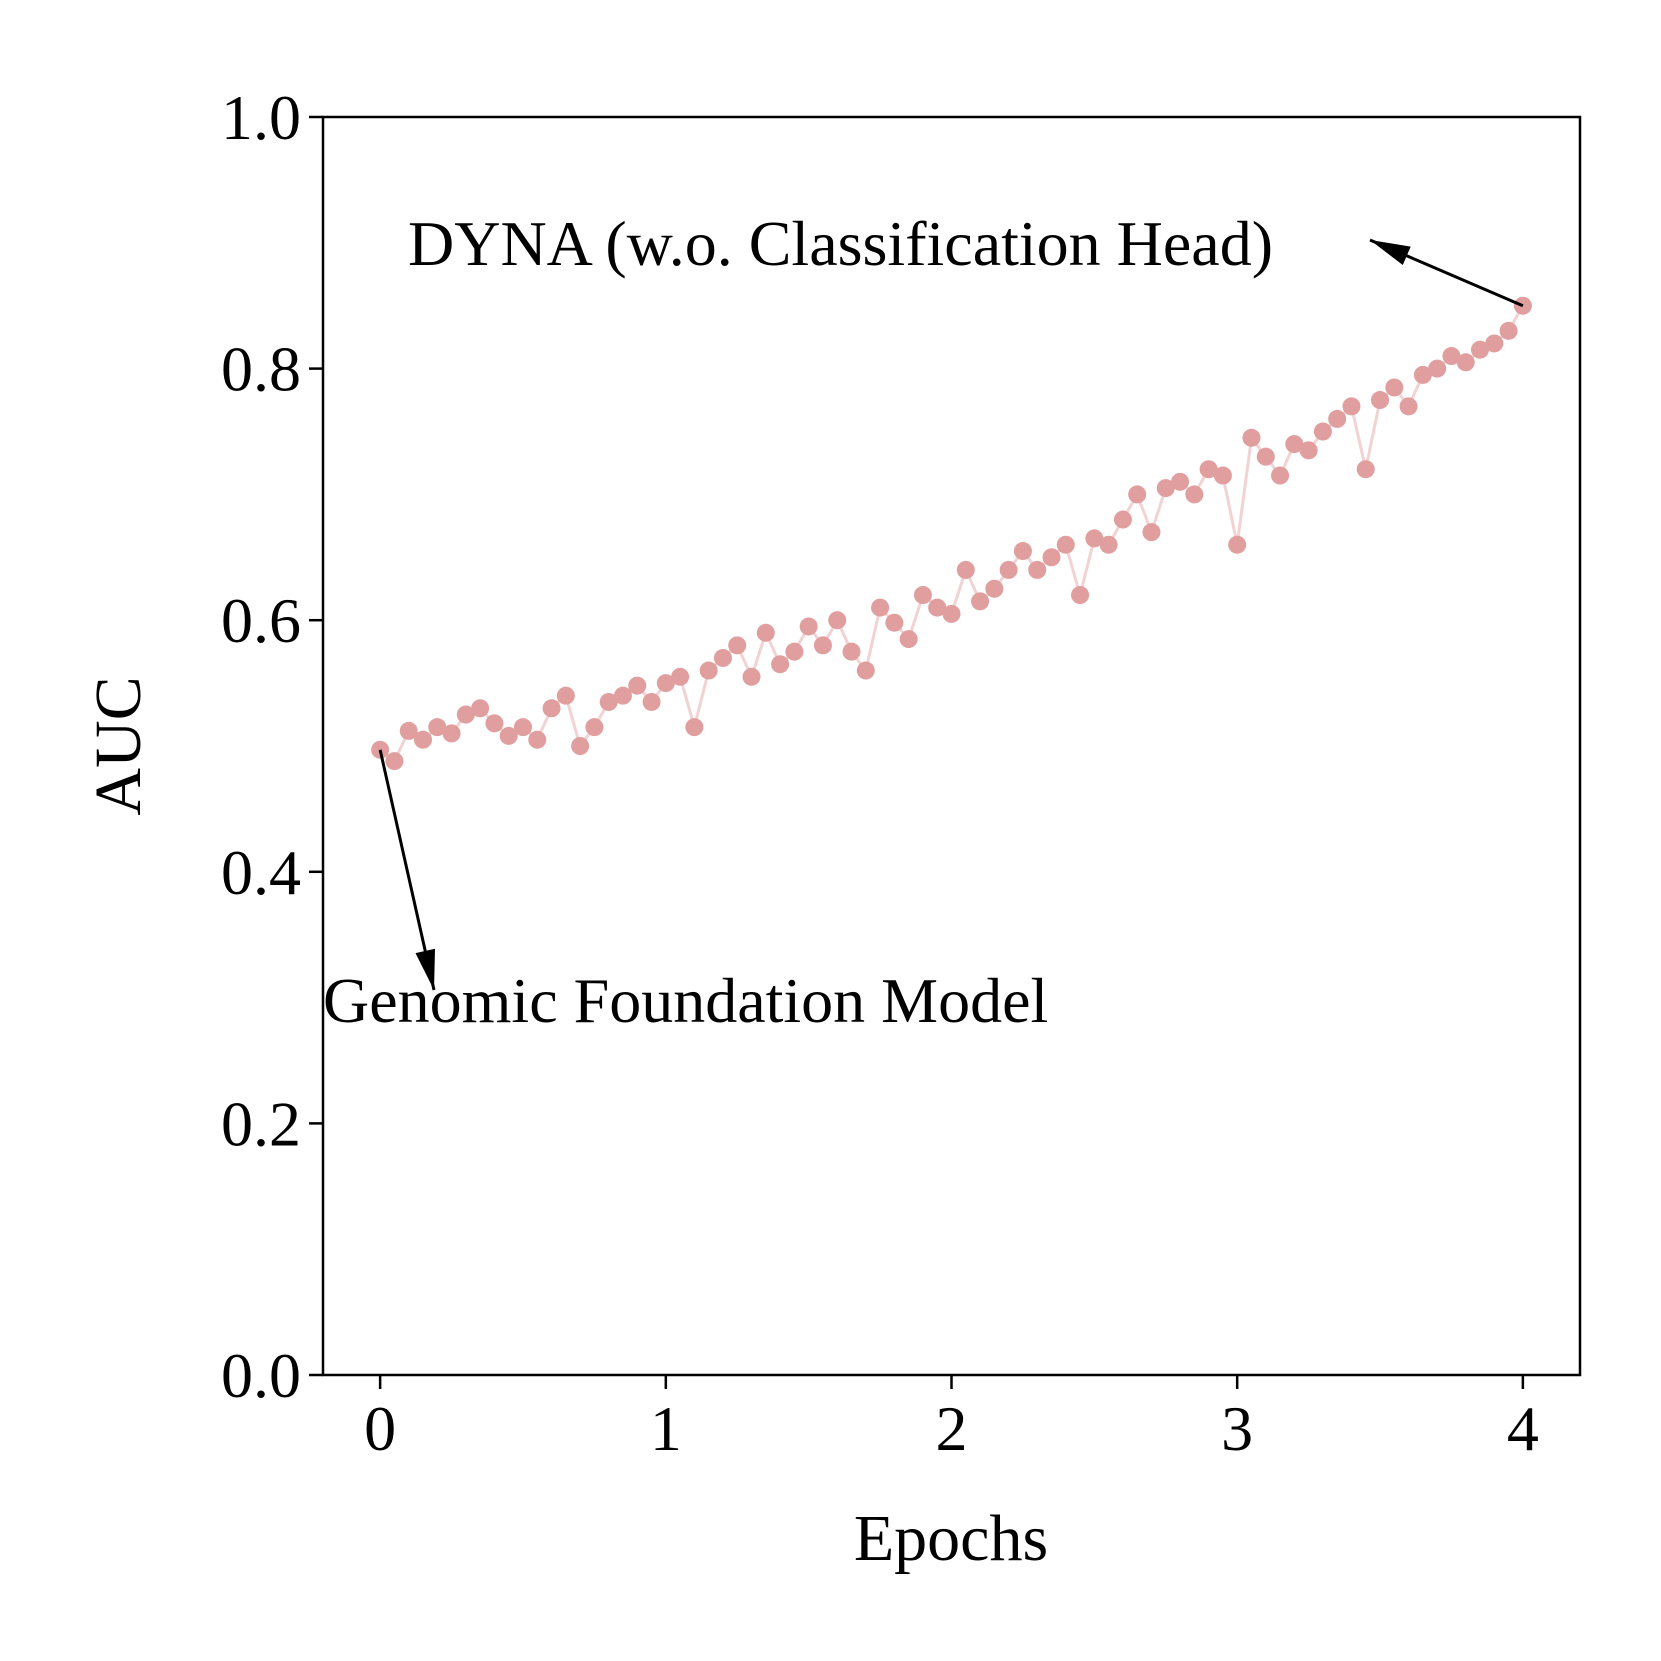 This screenshot has width=1661, height=1661. Describe the element at coordinates (685, 1000) in the screenshot. I see `annotation: Genomic Foundation Model` at that location.